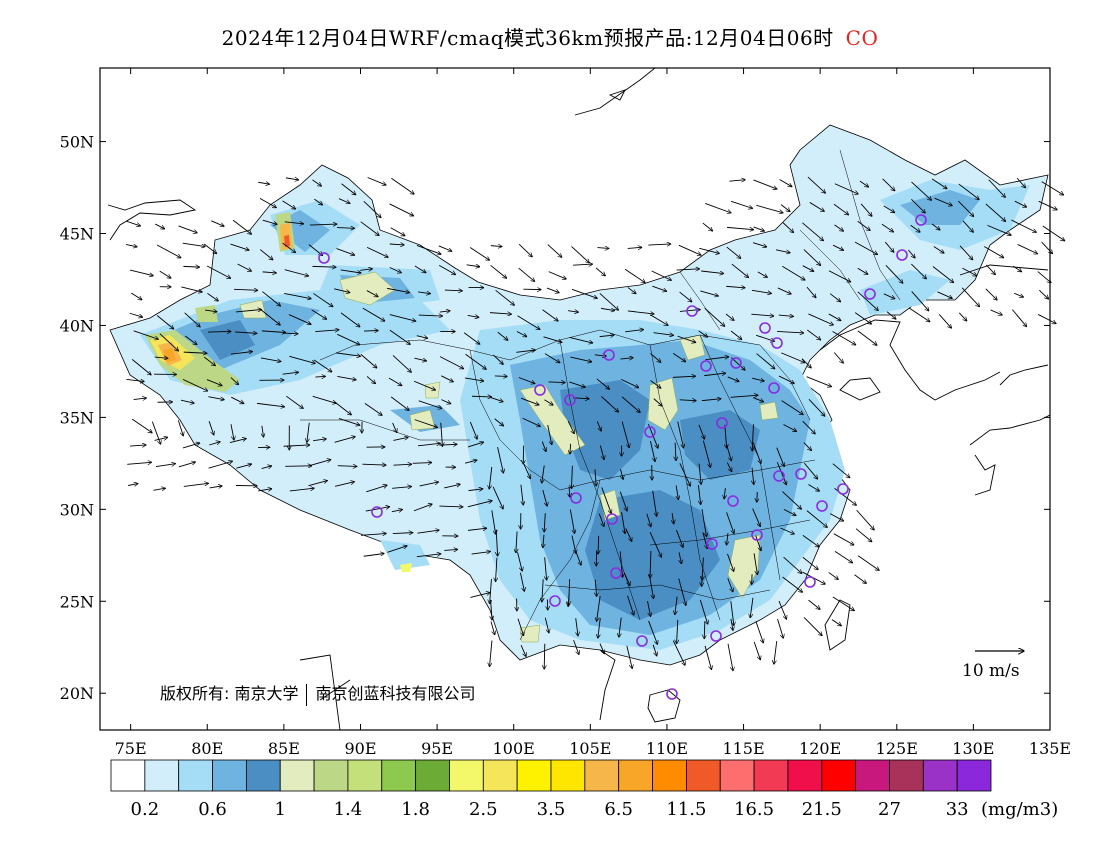 This screenshot has width=1100, height=850. Describe the element at coordinates (862, 38) in the screenshot. I see `title-species: CO` at that location.